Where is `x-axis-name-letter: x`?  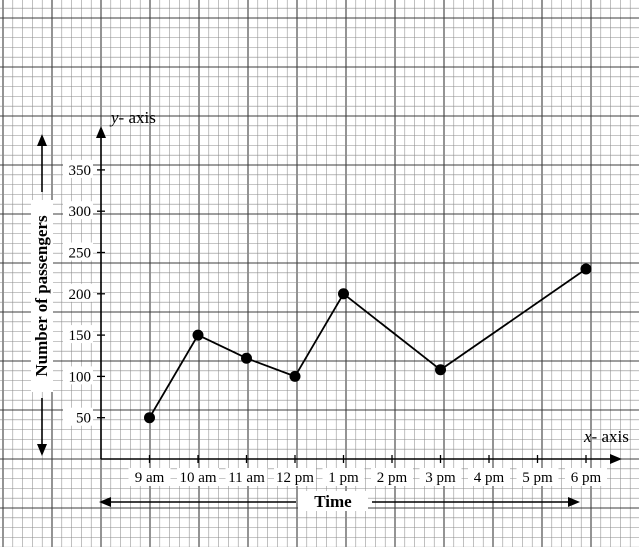 x-axis-name-letter: x is located at coordinates (587, 436).